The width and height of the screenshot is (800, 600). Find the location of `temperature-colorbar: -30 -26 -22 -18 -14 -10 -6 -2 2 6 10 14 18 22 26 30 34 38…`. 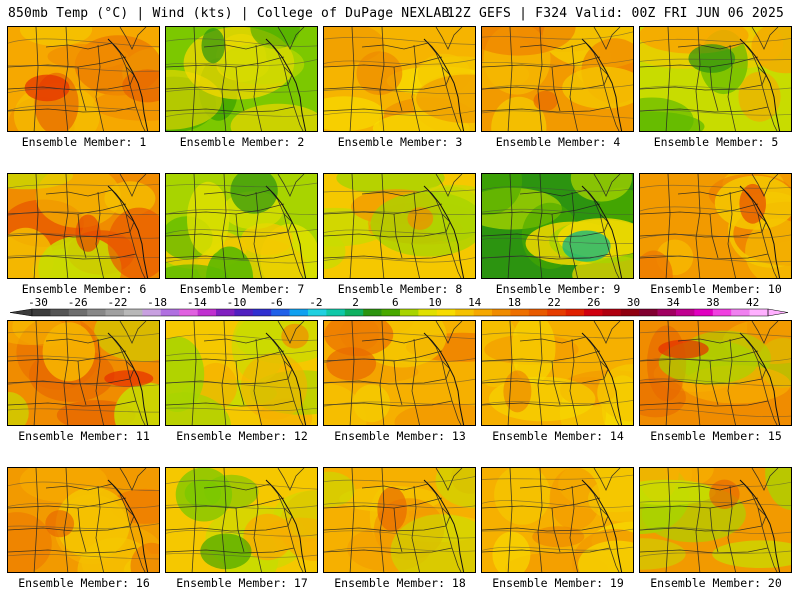

temperature-colorbar: -30 -26 -22 -18 -14 -10 -6 -2 2 6 10 14 18 22 26 30 34 38… is located at coordinates (399, 306).